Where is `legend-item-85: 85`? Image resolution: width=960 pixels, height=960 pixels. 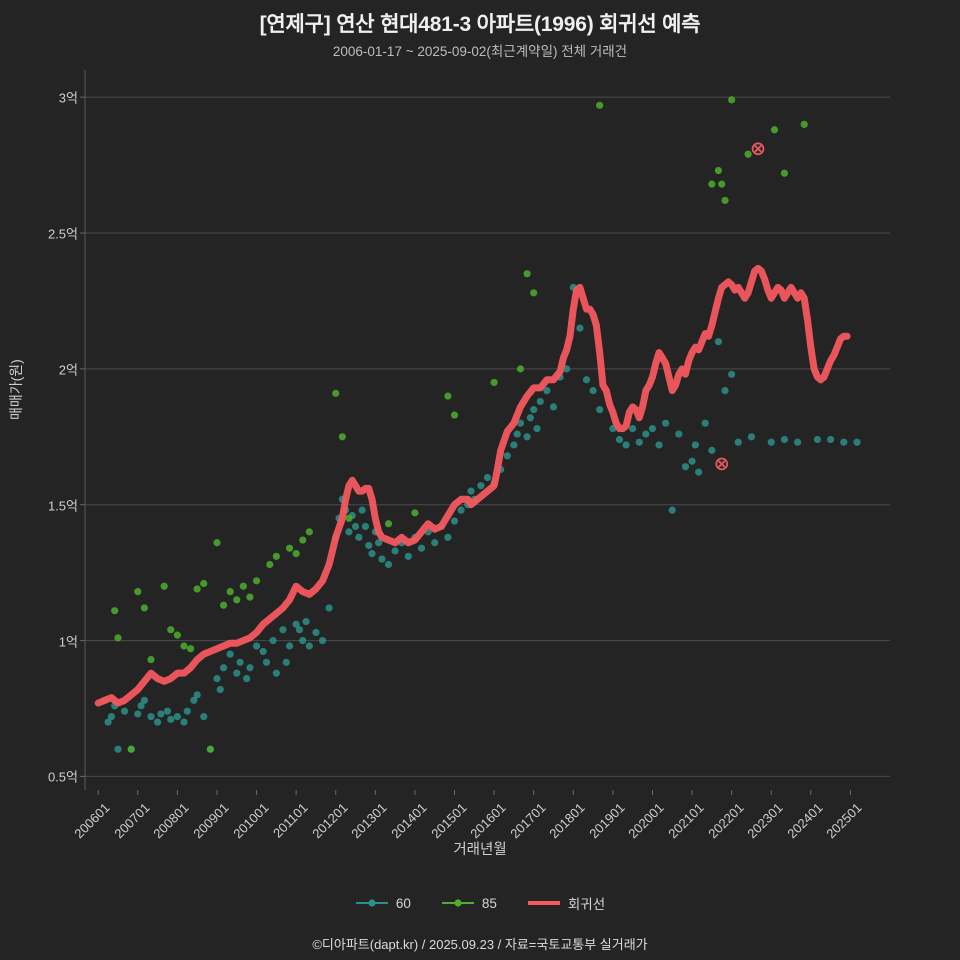
legend-item-85: 85 is located at coordinates (469, 903).